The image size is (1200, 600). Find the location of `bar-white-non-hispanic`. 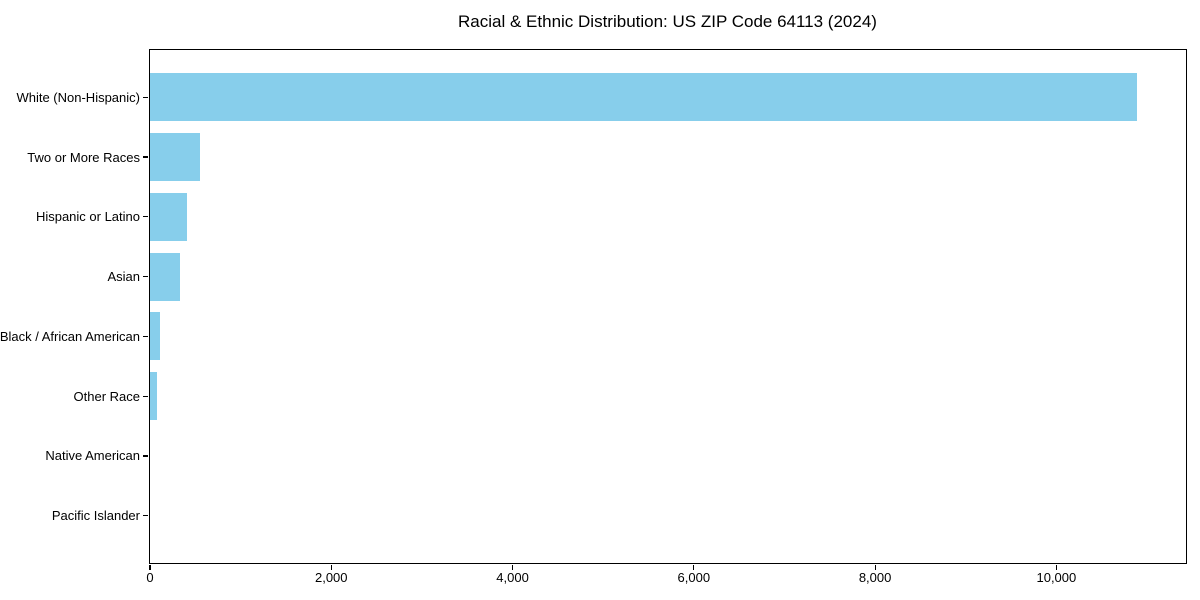

bar-white-non-hispanic is located at coordinates (643, 97).